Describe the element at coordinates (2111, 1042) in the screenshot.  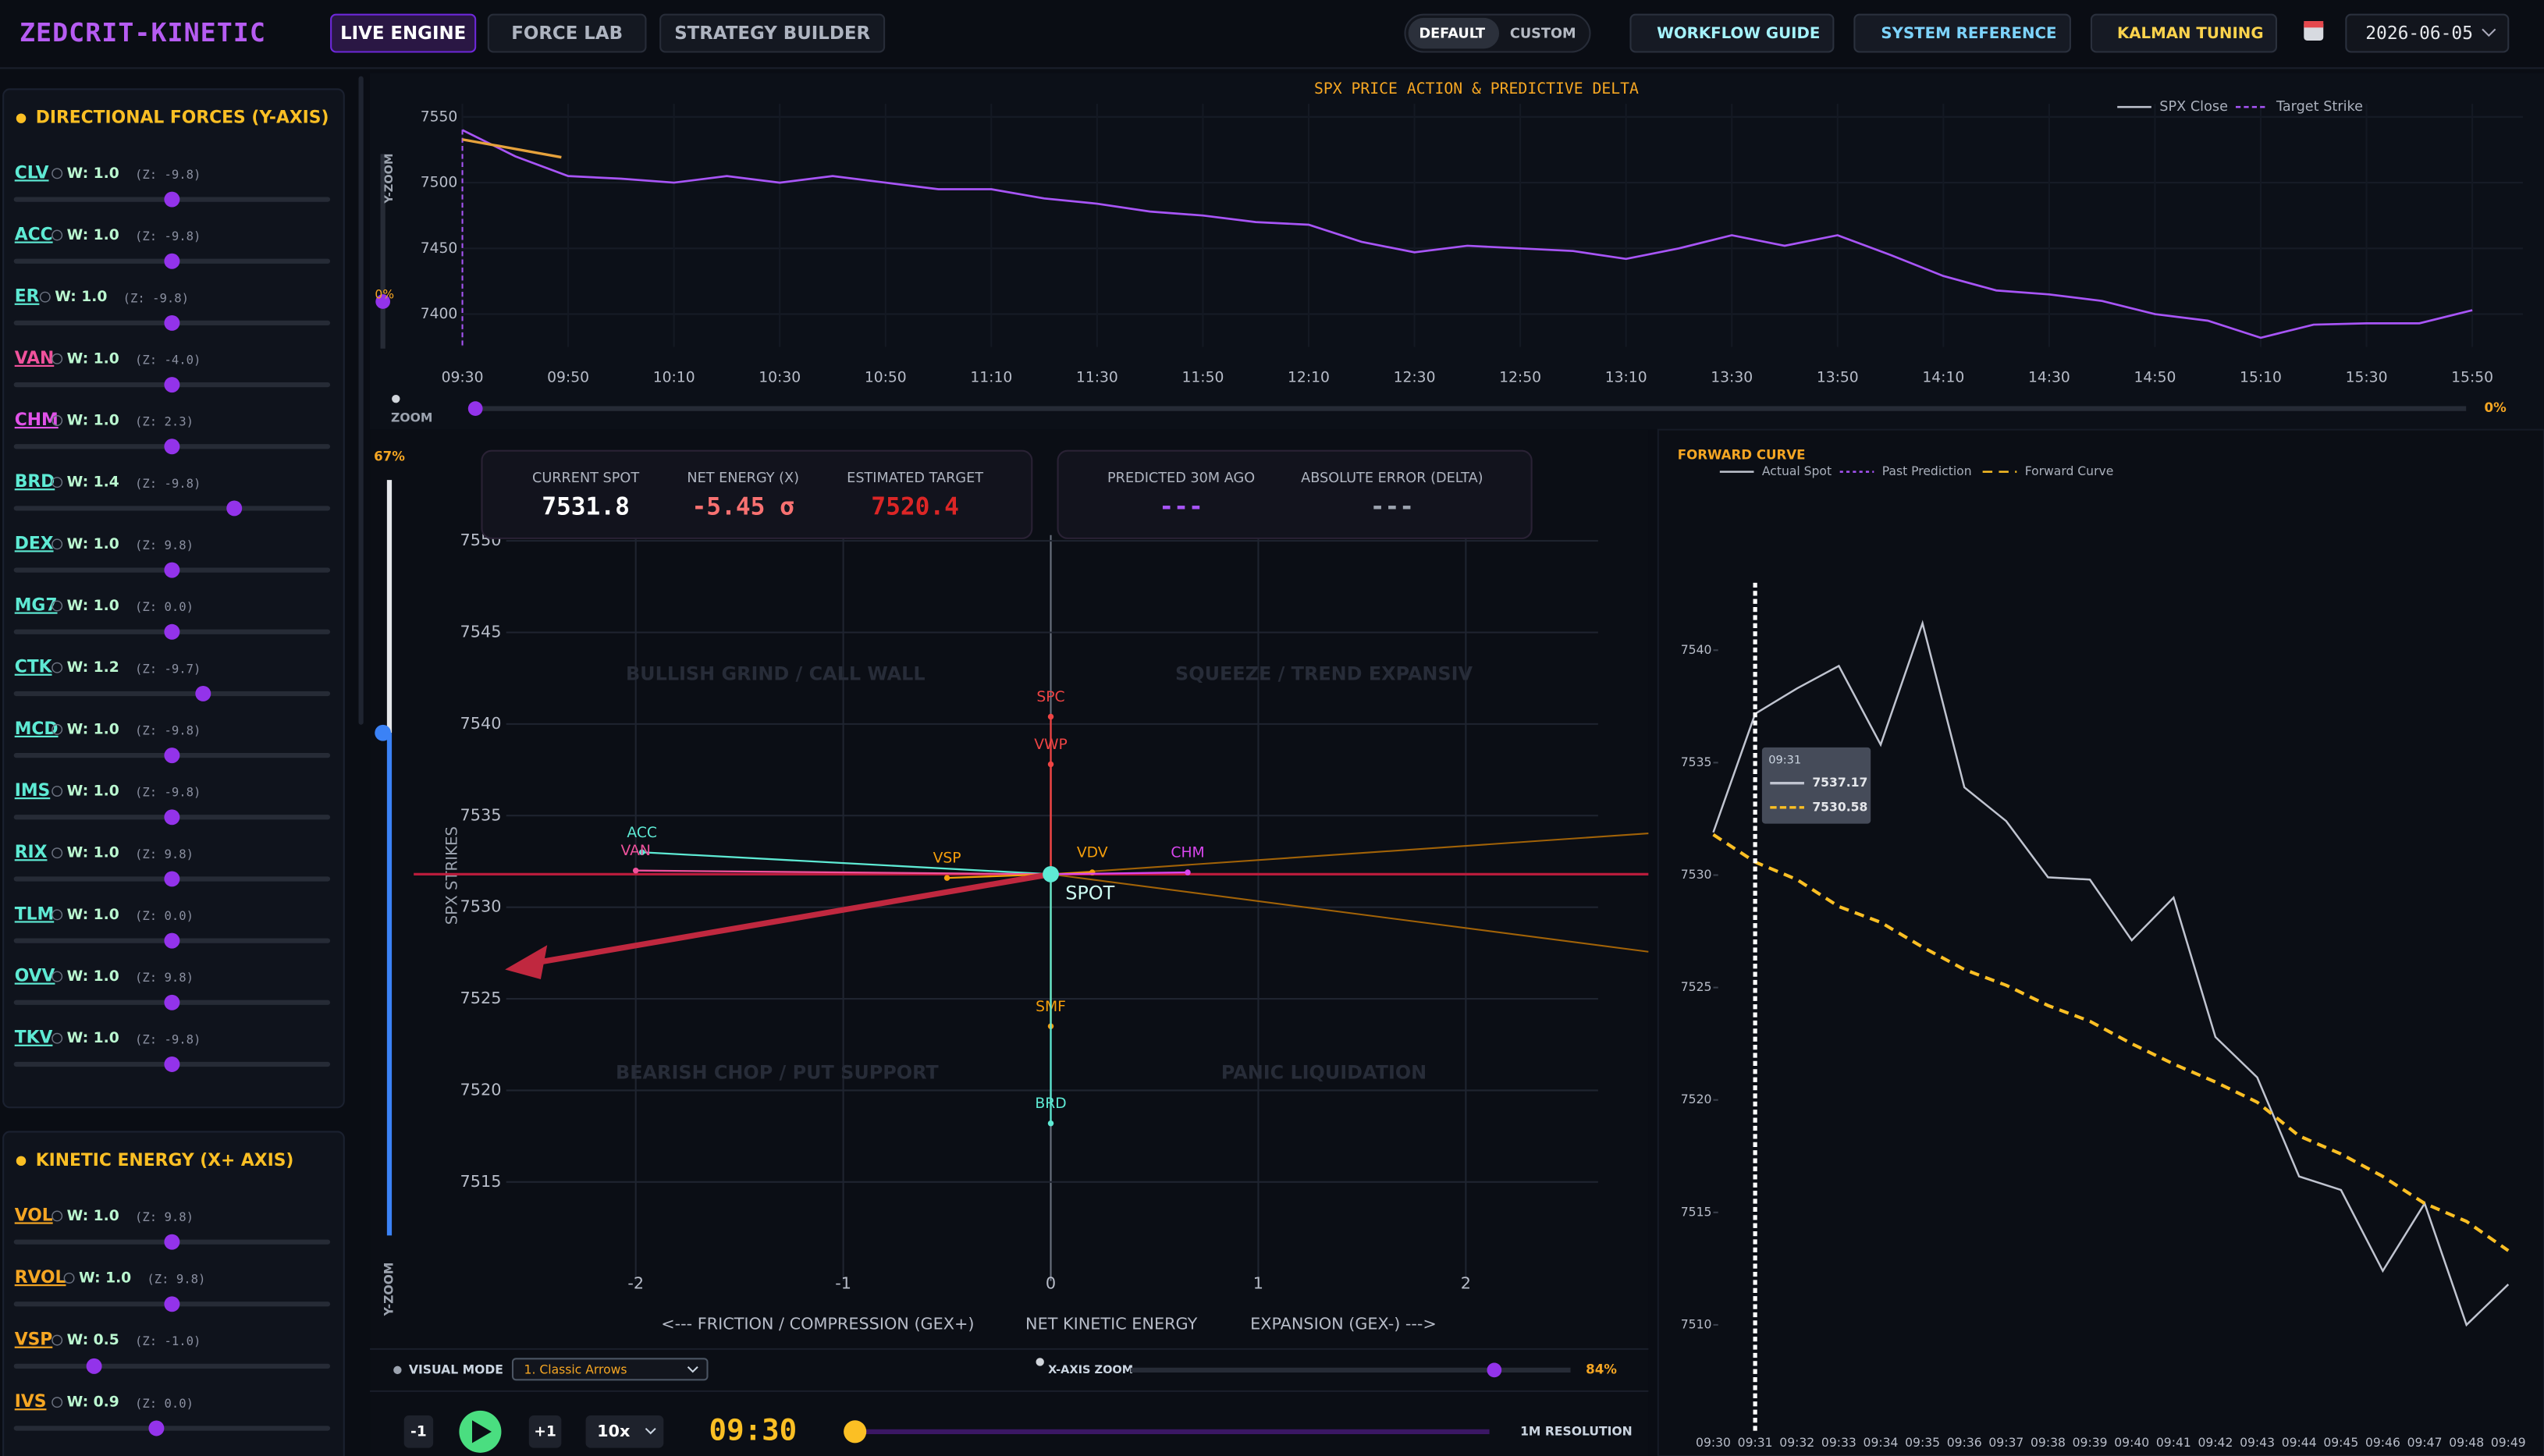
I see `forward-line` at that location.